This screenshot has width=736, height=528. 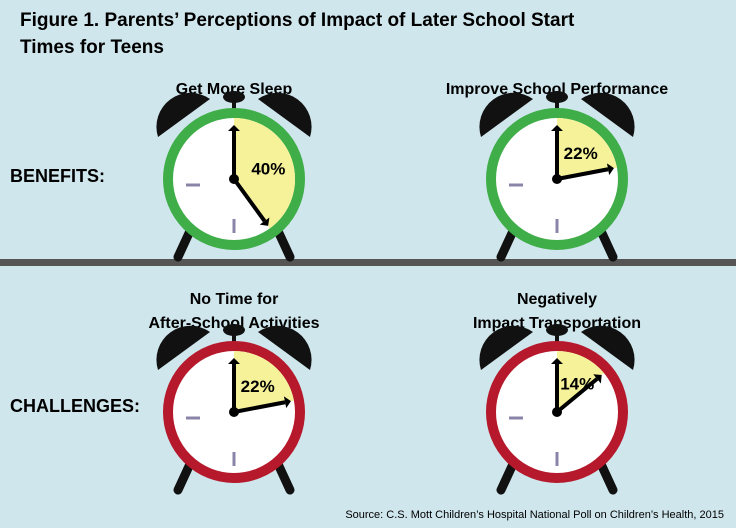 I want to click on clock-chart: Get More Sleep 40%, so click(x=234, y=171).